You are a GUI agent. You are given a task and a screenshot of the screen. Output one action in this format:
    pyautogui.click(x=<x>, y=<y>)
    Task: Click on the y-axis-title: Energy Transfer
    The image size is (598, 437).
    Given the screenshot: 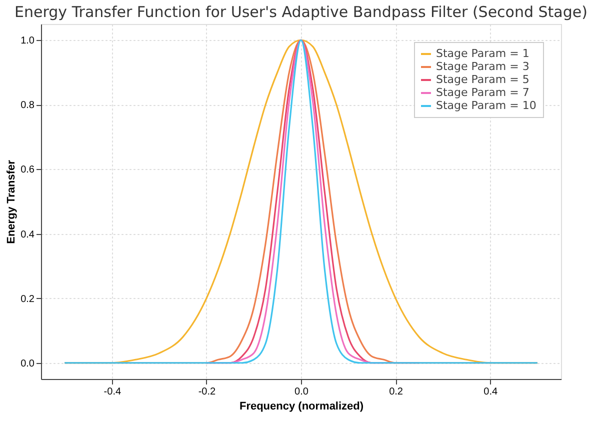 What is the action you would take?
    pyautogui.click(x=12, y=201)
    